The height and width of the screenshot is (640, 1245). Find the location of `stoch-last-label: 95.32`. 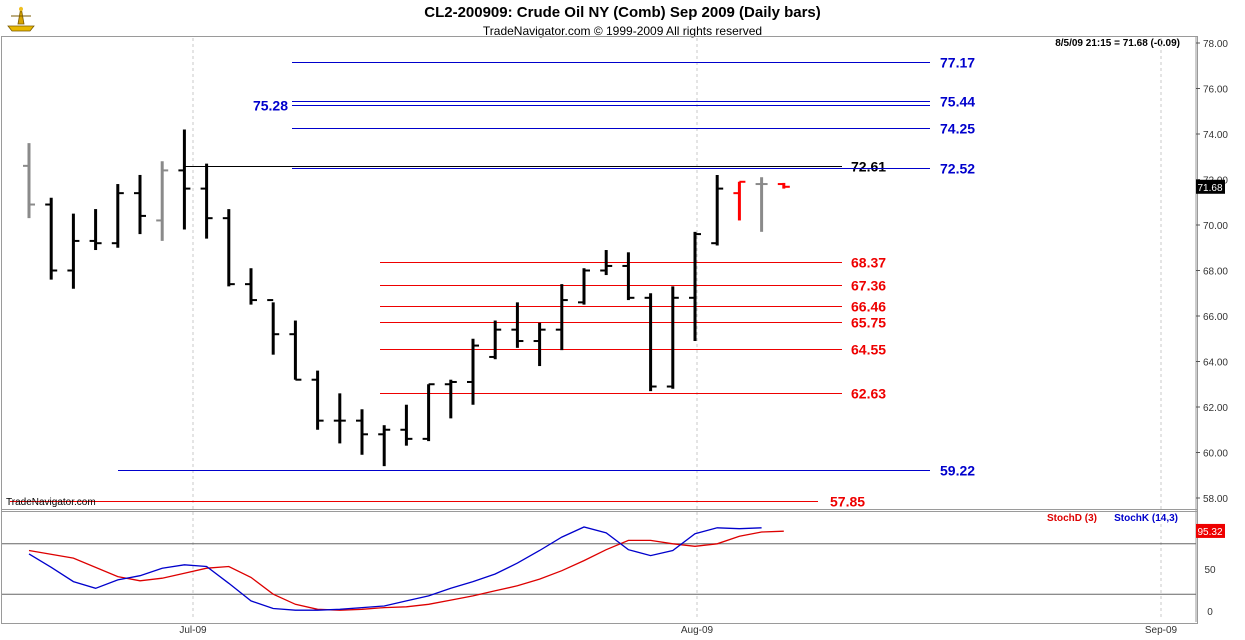

stoch-last-label: 95.32 is located at coordinates (1209, 532).